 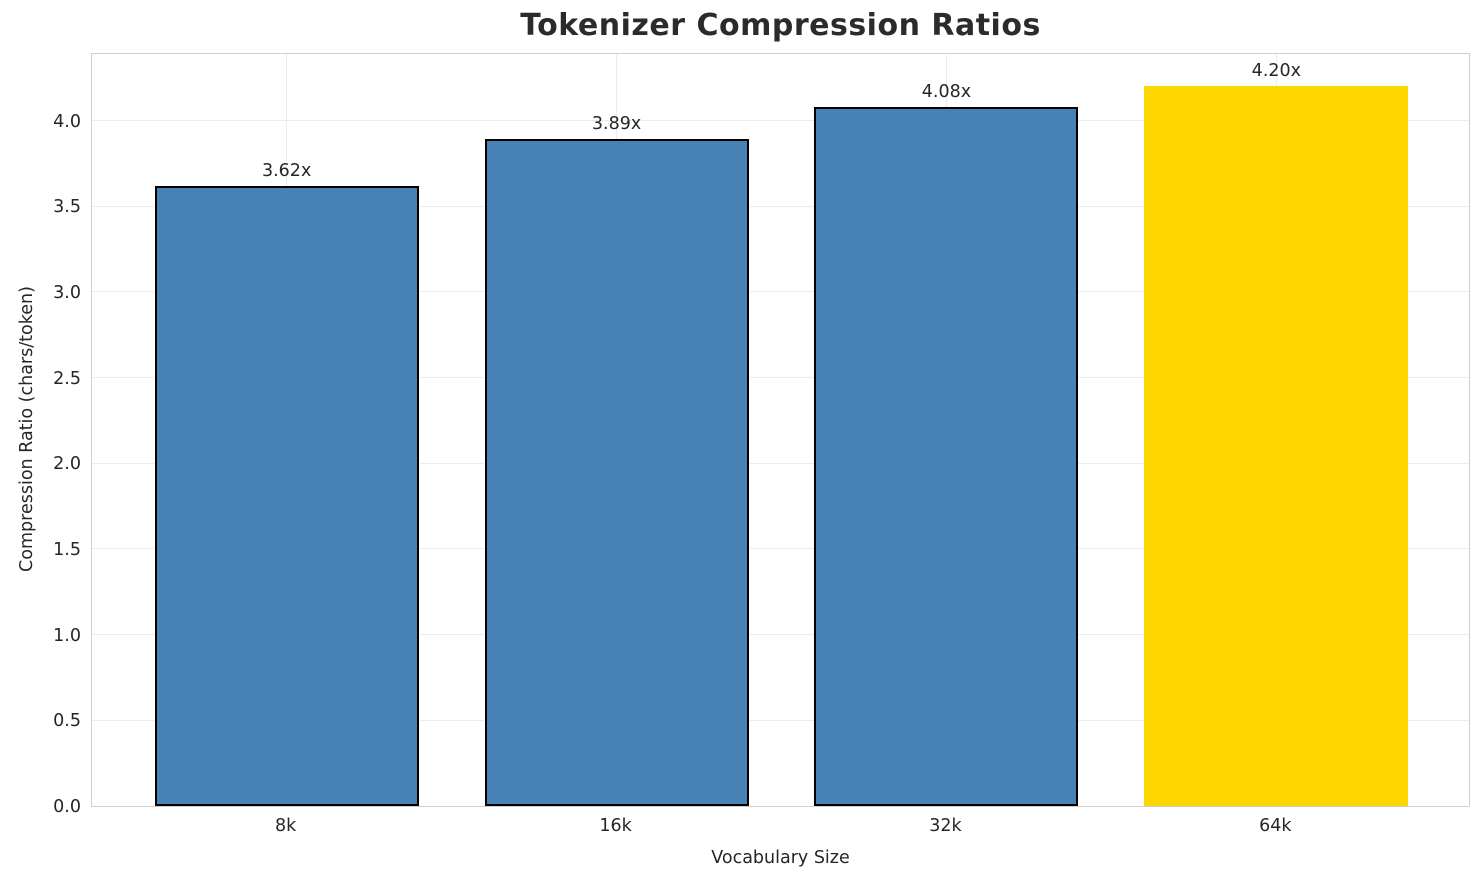 What do you see at coordinates (67, 807) in the screenshot?
I see `y-tick-label: 0.0` at bounding box center [67, 807].